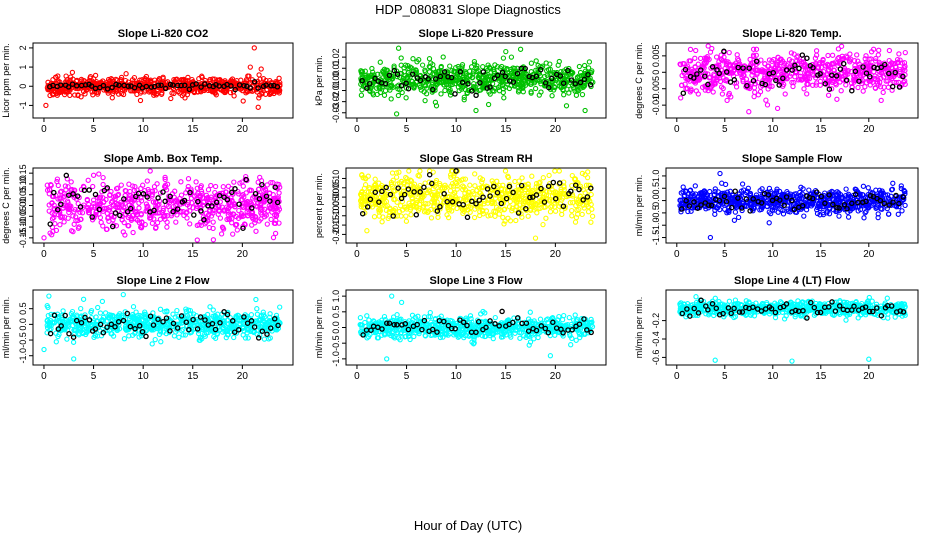  What do you see at coordinates (656, 176) in the screenshot?
I see `y-tick-label: 1.0` at bounding box center [656, 176].